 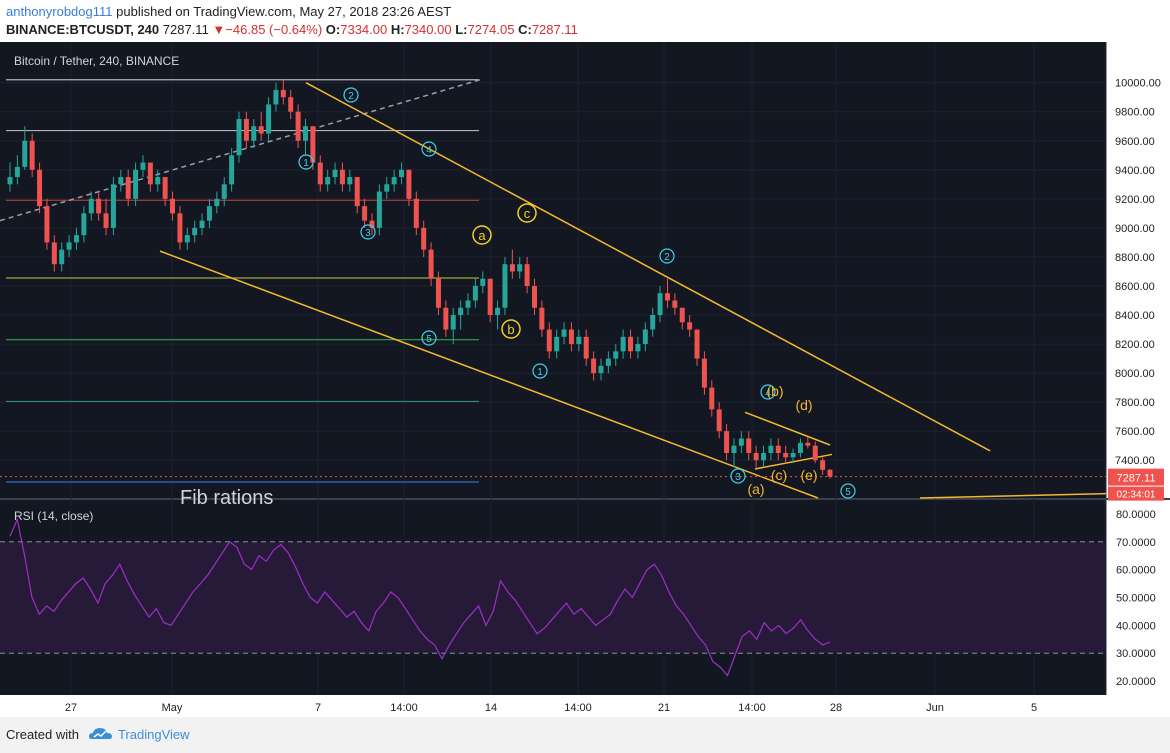 What do you see at coordinates (1135, 432) in the screenshot?
I see `price-tick-label: 7600.00` at bounding box center [1135, 432].